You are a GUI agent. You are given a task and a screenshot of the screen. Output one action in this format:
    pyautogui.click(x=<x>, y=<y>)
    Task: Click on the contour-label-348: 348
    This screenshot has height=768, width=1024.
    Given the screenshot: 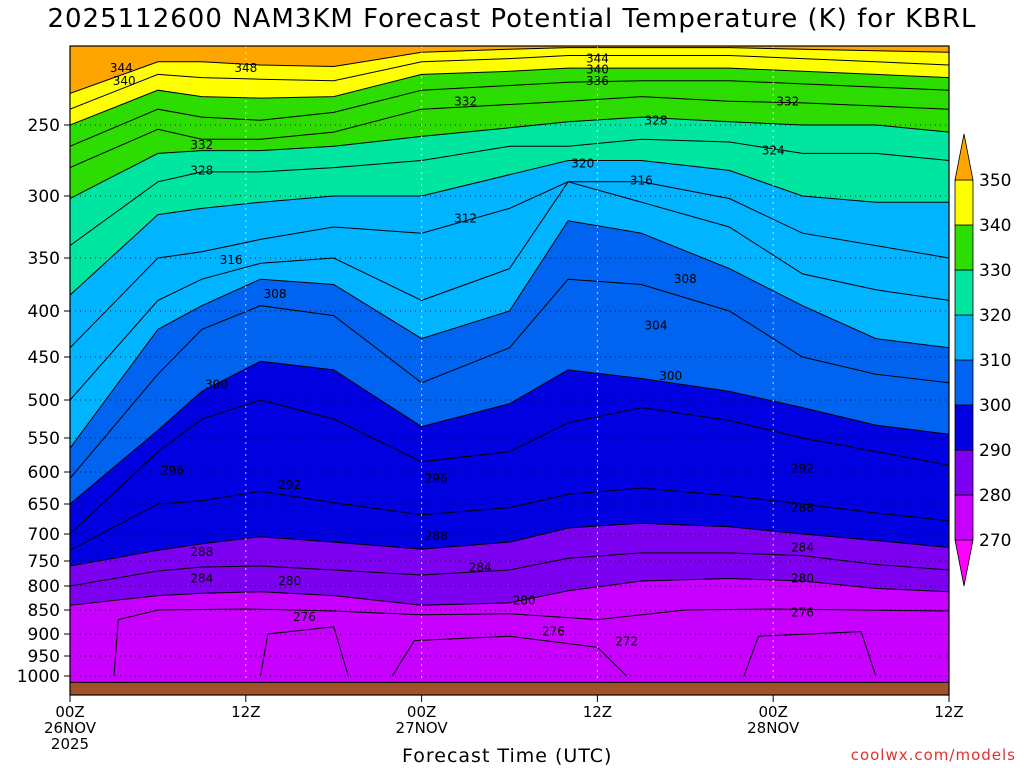 What is the action you would take?
    pyautogui.click(x=245, y=68)
    